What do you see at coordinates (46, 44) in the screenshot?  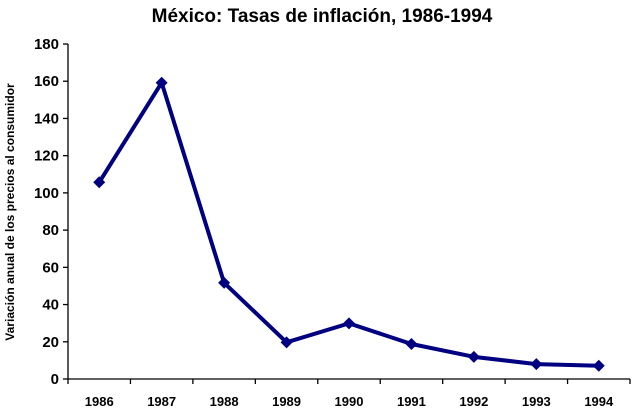 I see `y-tick-label: 180` at bounding box center [46, 44].